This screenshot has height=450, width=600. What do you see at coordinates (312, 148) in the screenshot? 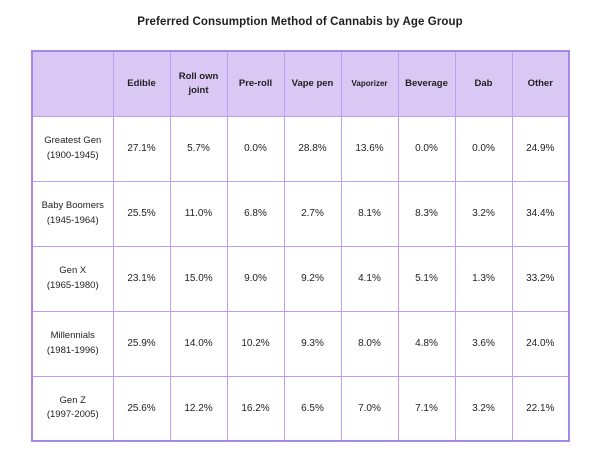
I see `table-cell: 28.8%` at bounding box center [312, 148].